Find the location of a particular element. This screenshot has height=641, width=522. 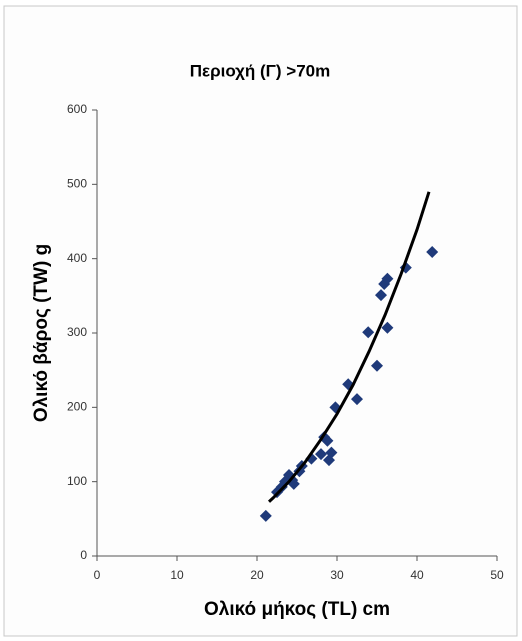

x-tick-label: 50 is located at coordinates (497, 575).